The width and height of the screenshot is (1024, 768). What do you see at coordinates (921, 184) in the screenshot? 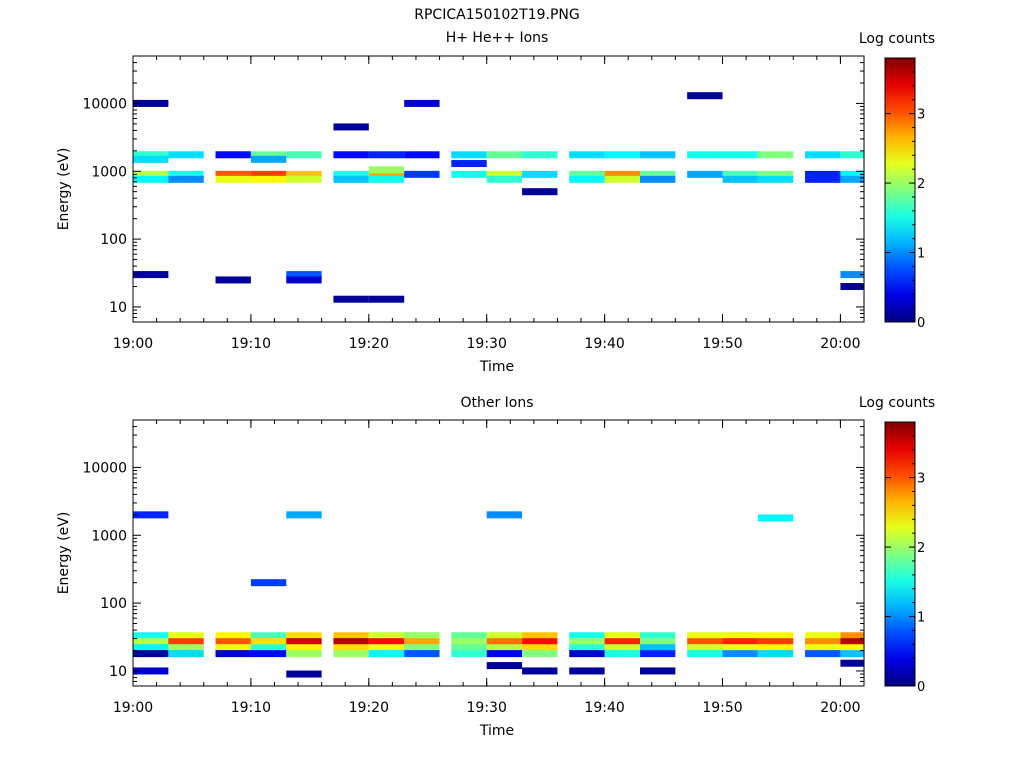
I see `colorbar-tick-label: 2` at bounding box center [921, 184].